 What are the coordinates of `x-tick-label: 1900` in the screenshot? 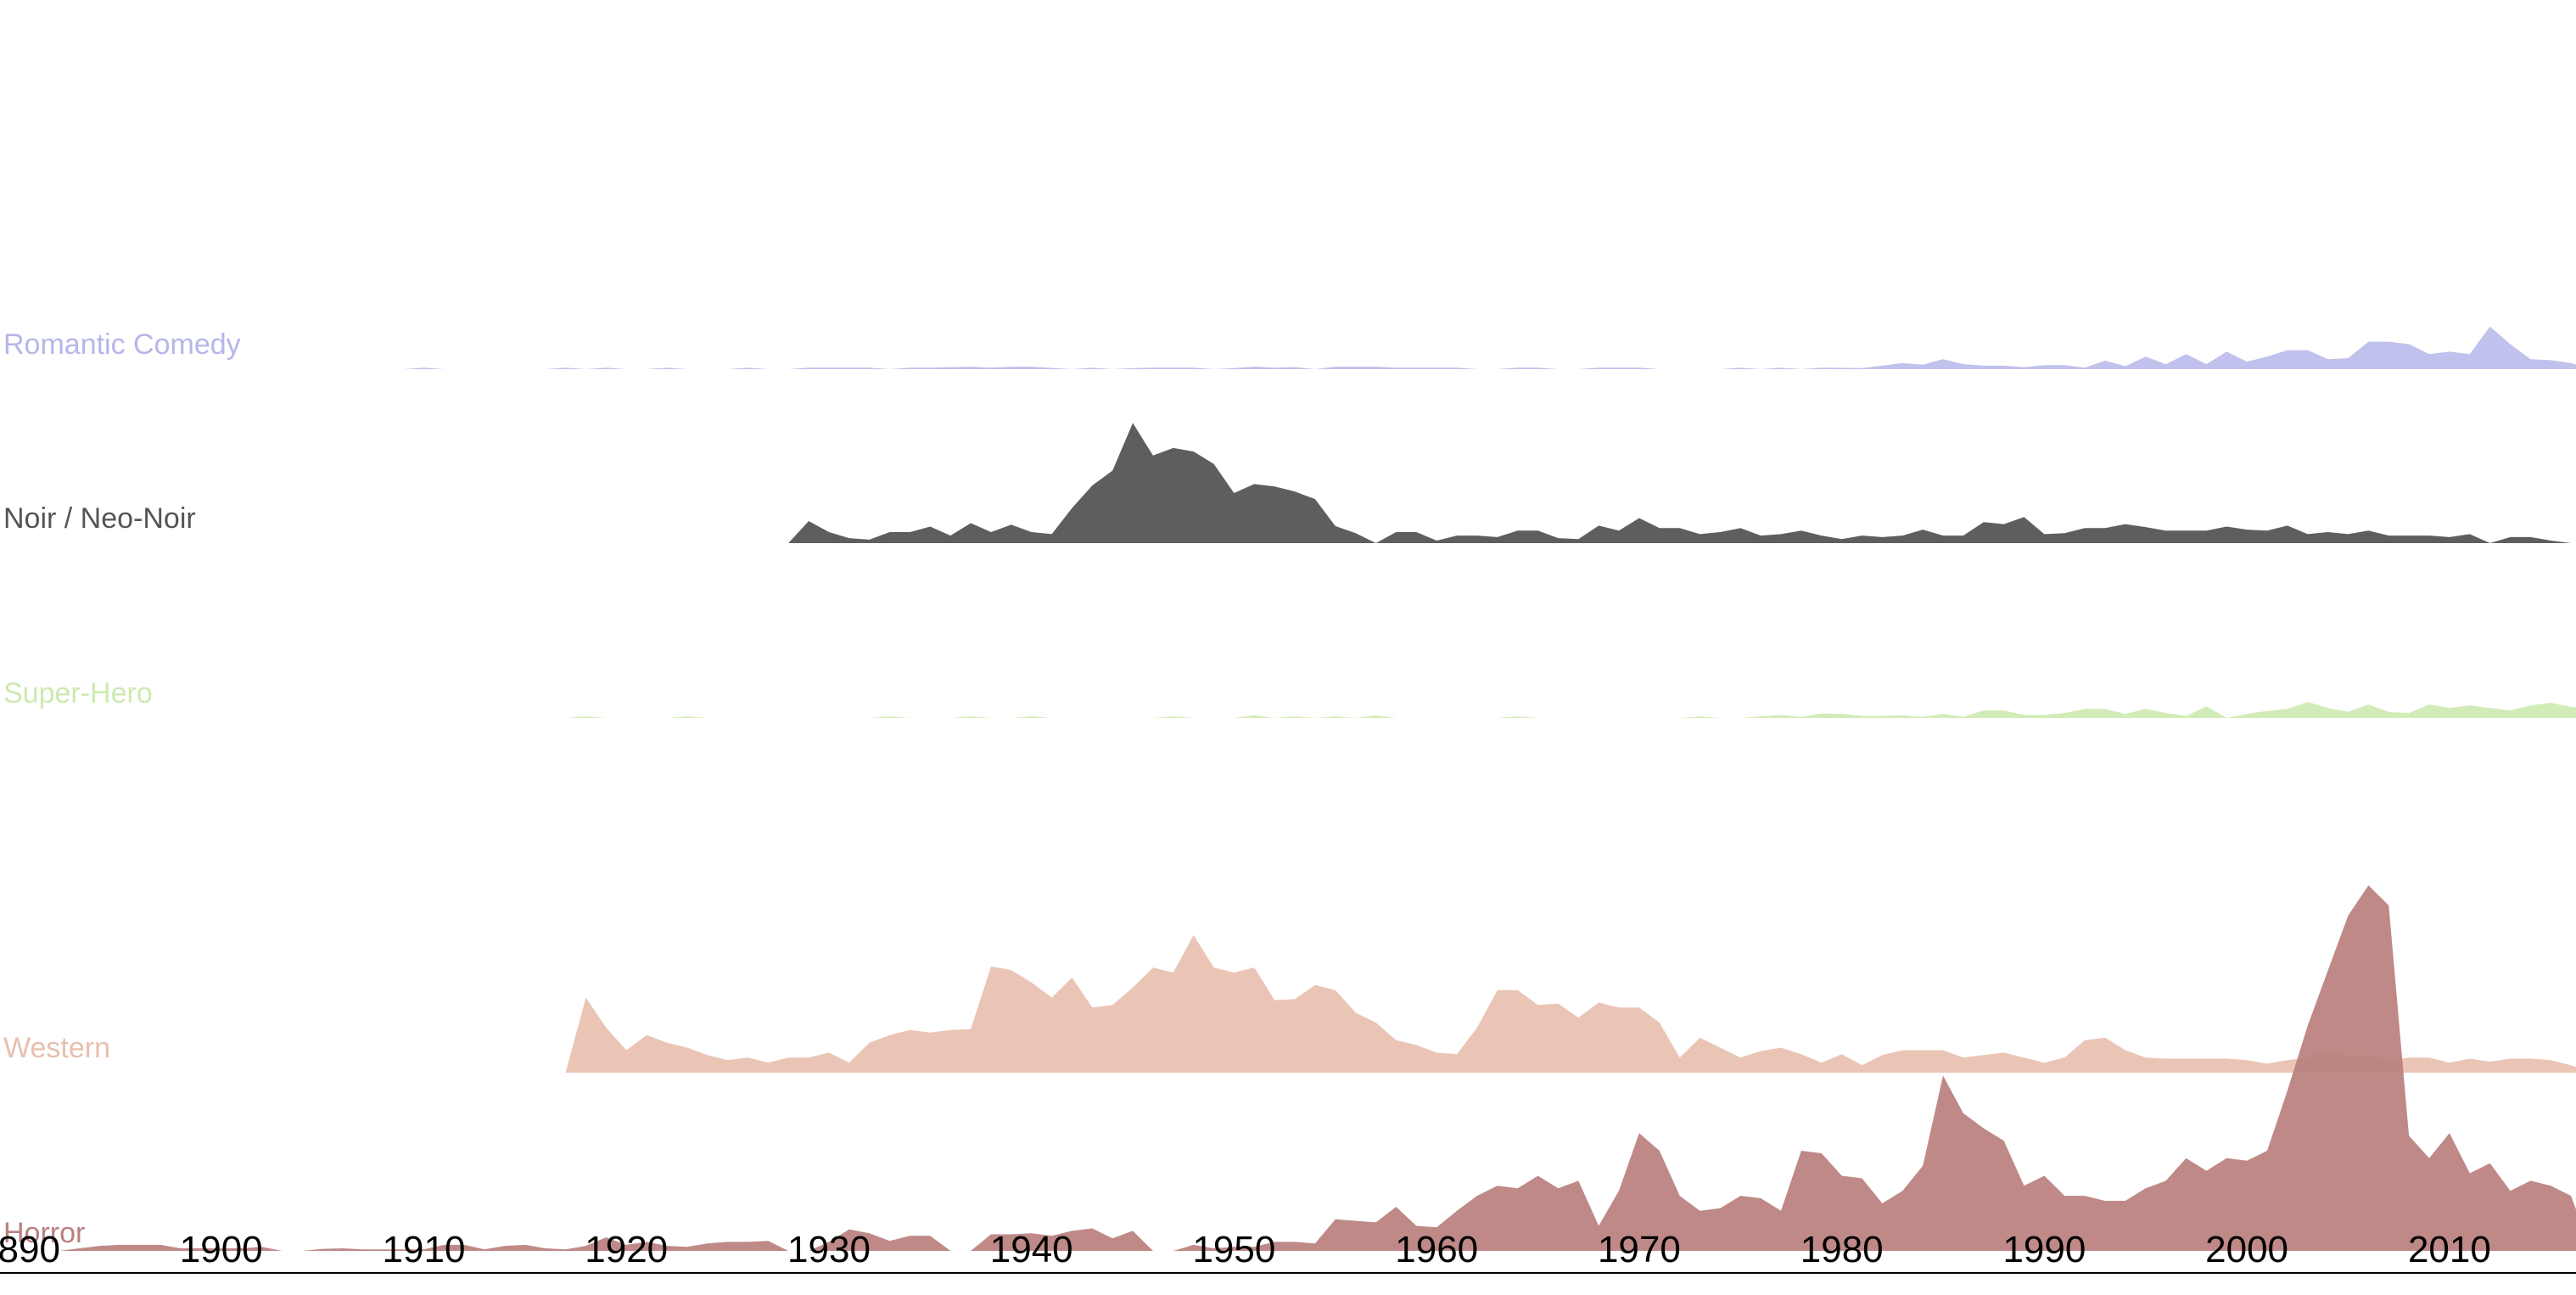 It's located at (222, 1249).